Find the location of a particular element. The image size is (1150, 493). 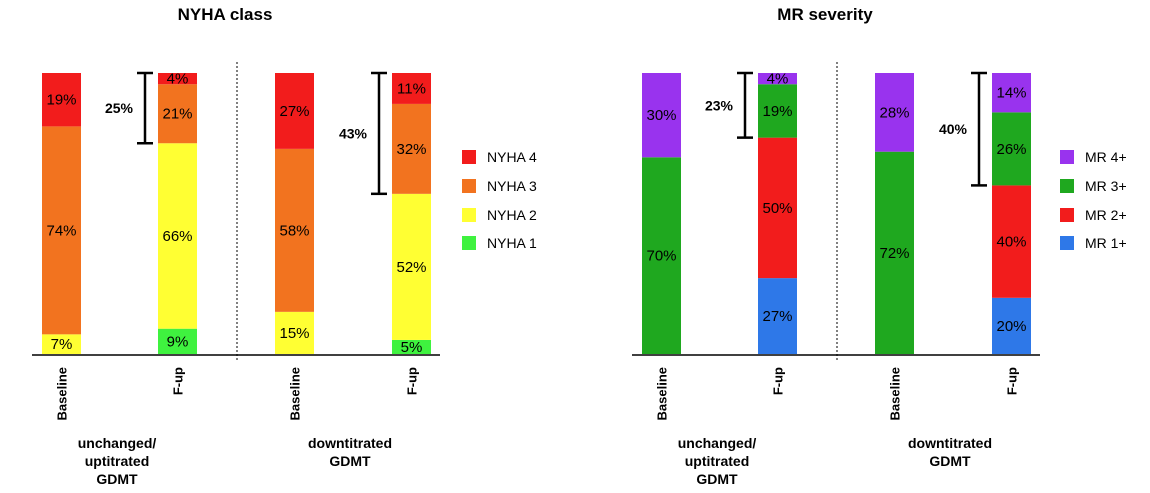

bracket-annotation: 43% is located at coordinates (363, 133).